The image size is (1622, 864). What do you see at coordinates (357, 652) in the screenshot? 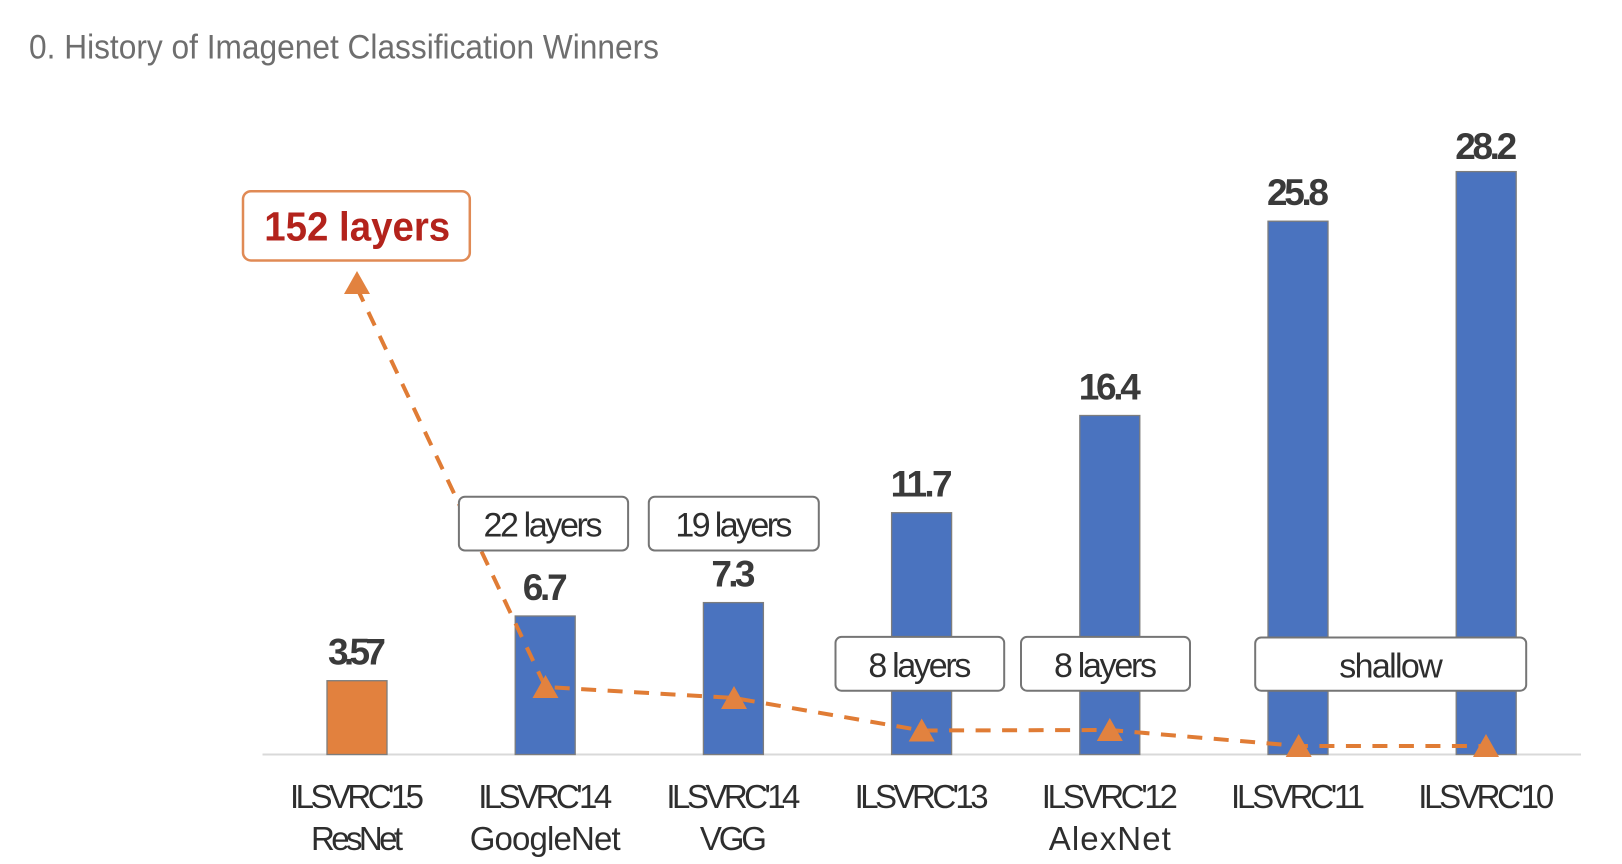
I see `svg-text: 3.57` at bounding box center [357, 652].